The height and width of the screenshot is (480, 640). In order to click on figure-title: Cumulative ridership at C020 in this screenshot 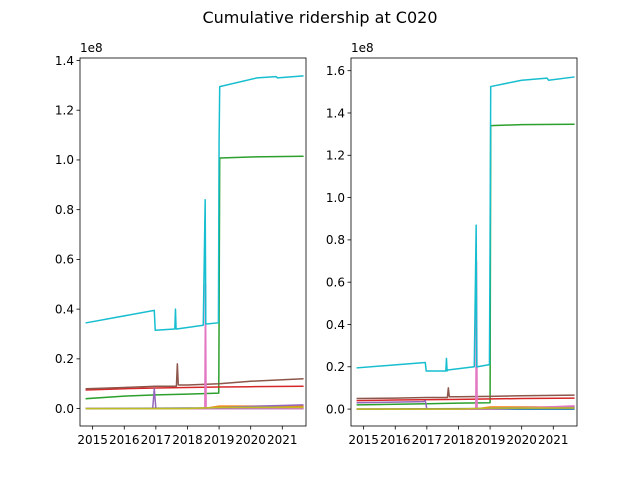, I will do `click(319, 17)`.